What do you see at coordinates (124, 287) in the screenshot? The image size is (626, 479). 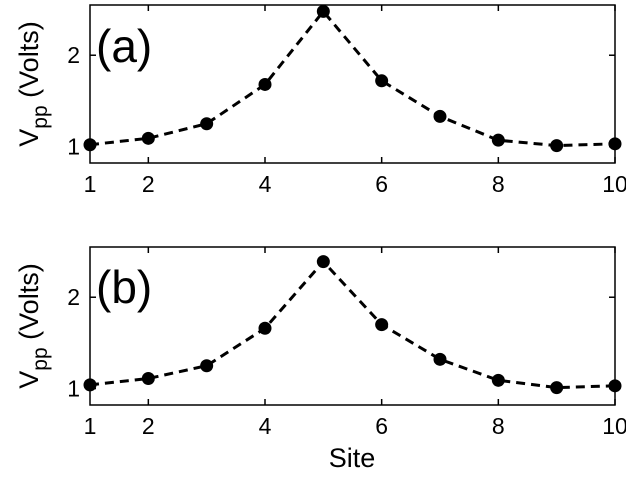 I see `panel-label: (b)` at bounding box center [124, 287].